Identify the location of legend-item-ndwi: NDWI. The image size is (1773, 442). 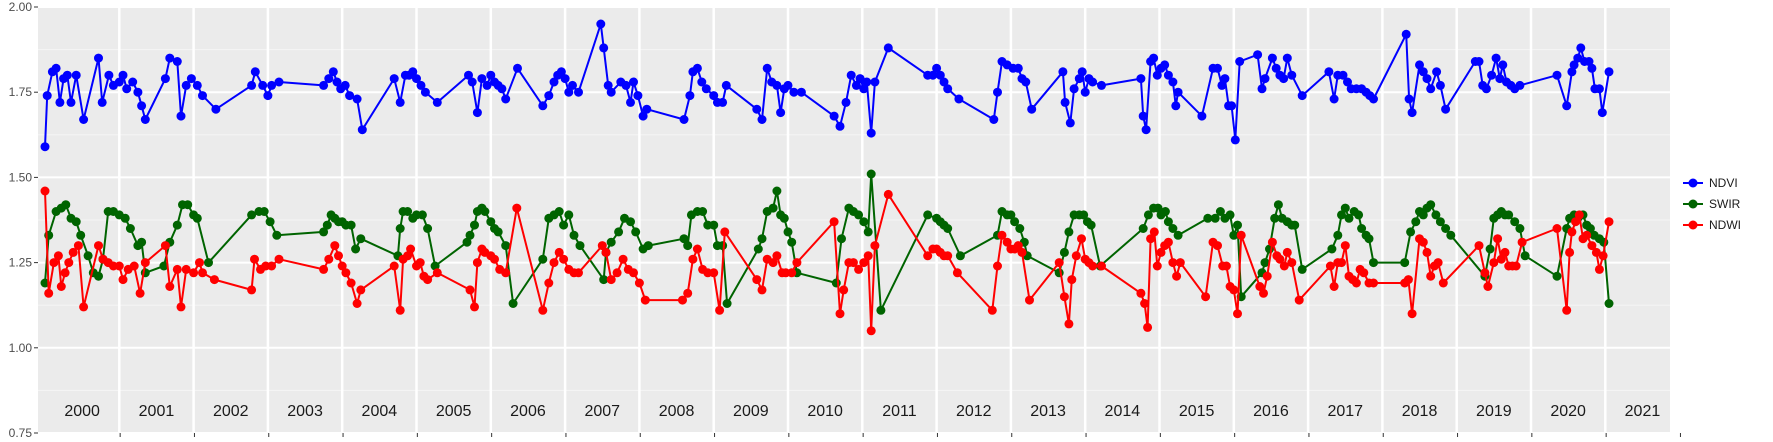
(1712, 225).